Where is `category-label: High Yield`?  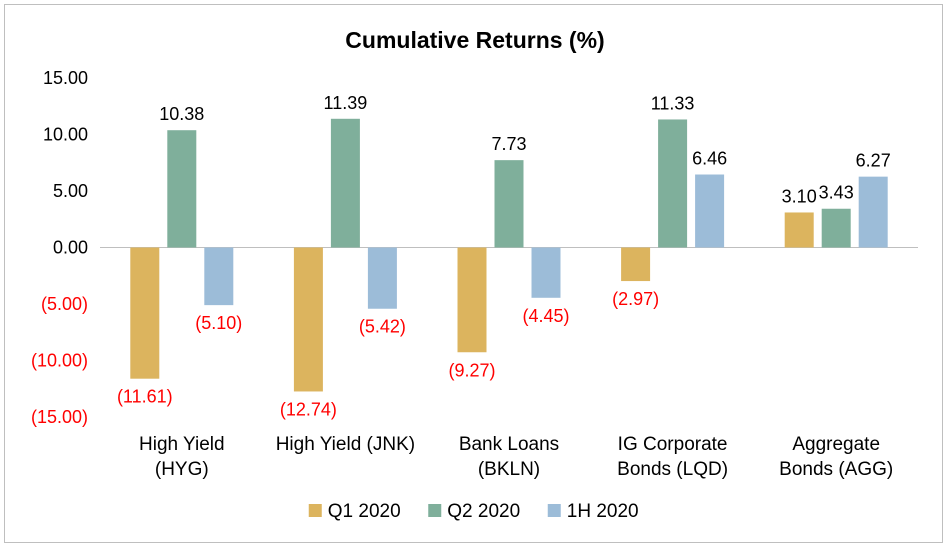
category-label: High Yield is located at coordinates (182, 444).